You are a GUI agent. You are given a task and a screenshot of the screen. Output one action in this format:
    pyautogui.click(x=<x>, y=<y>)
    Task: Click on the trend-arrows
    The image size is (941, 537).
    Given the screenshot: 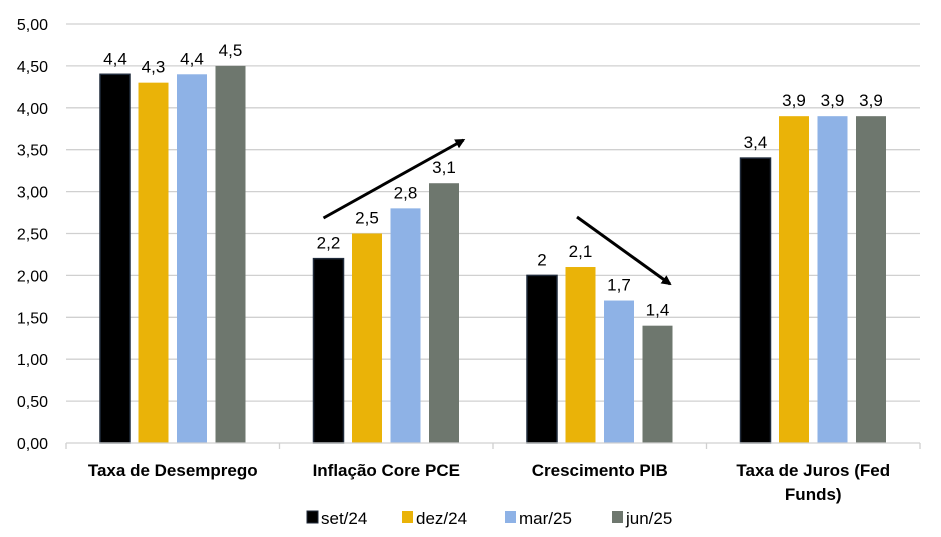 What is the action you would take?
    pyautogui.click(x=497, y=212)
    